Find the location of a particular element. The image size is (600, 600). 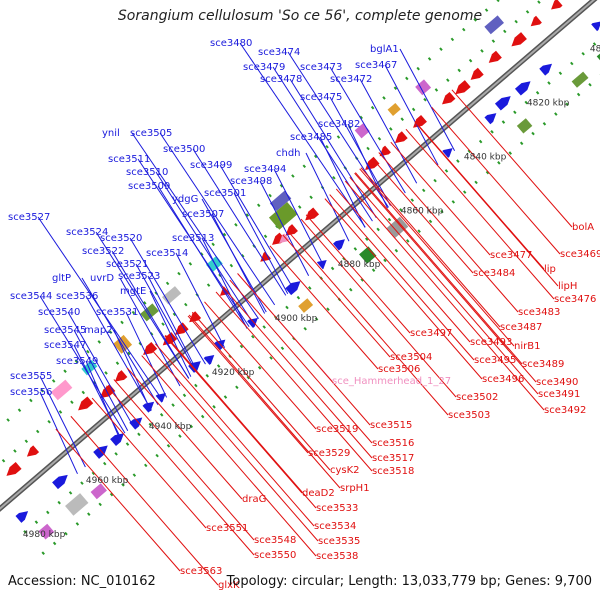

reverse-gene-label: sce3477 is located at coordinates (511, 255).